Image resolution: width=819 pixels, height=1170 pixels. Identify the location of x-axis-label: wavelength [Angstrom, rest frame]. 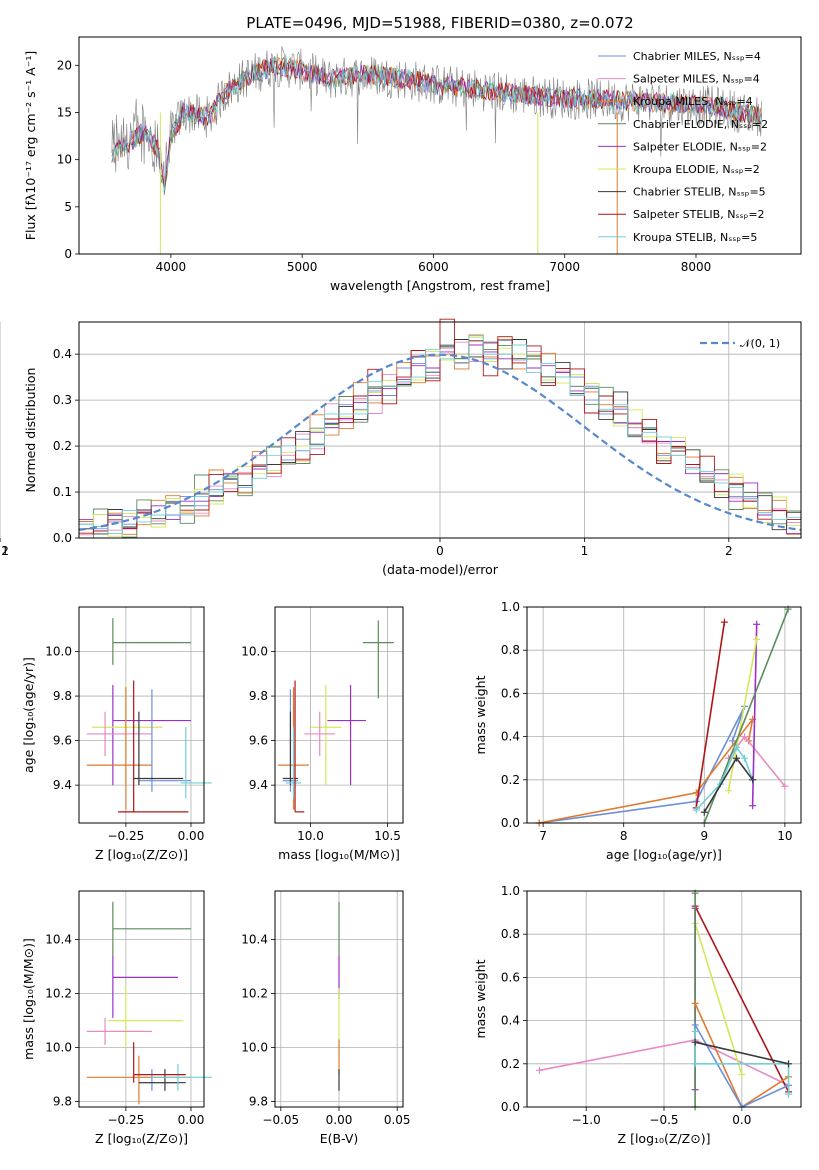
(440, 285).